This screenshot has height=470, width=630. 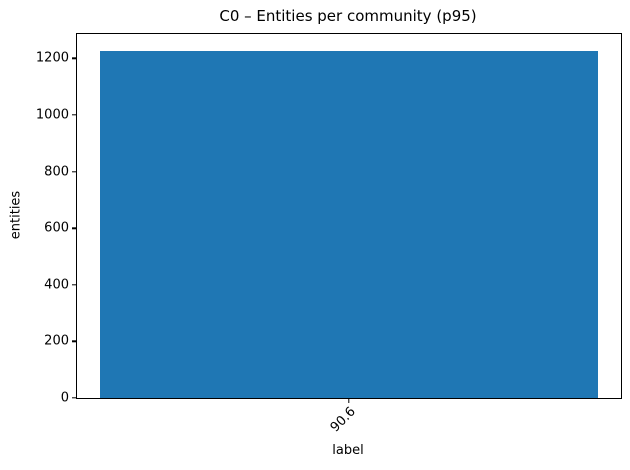 What do you see at coordinates (16, 215) in the screenshot?
I see `y-axis-label: entities` at bounding box center [16, 215].